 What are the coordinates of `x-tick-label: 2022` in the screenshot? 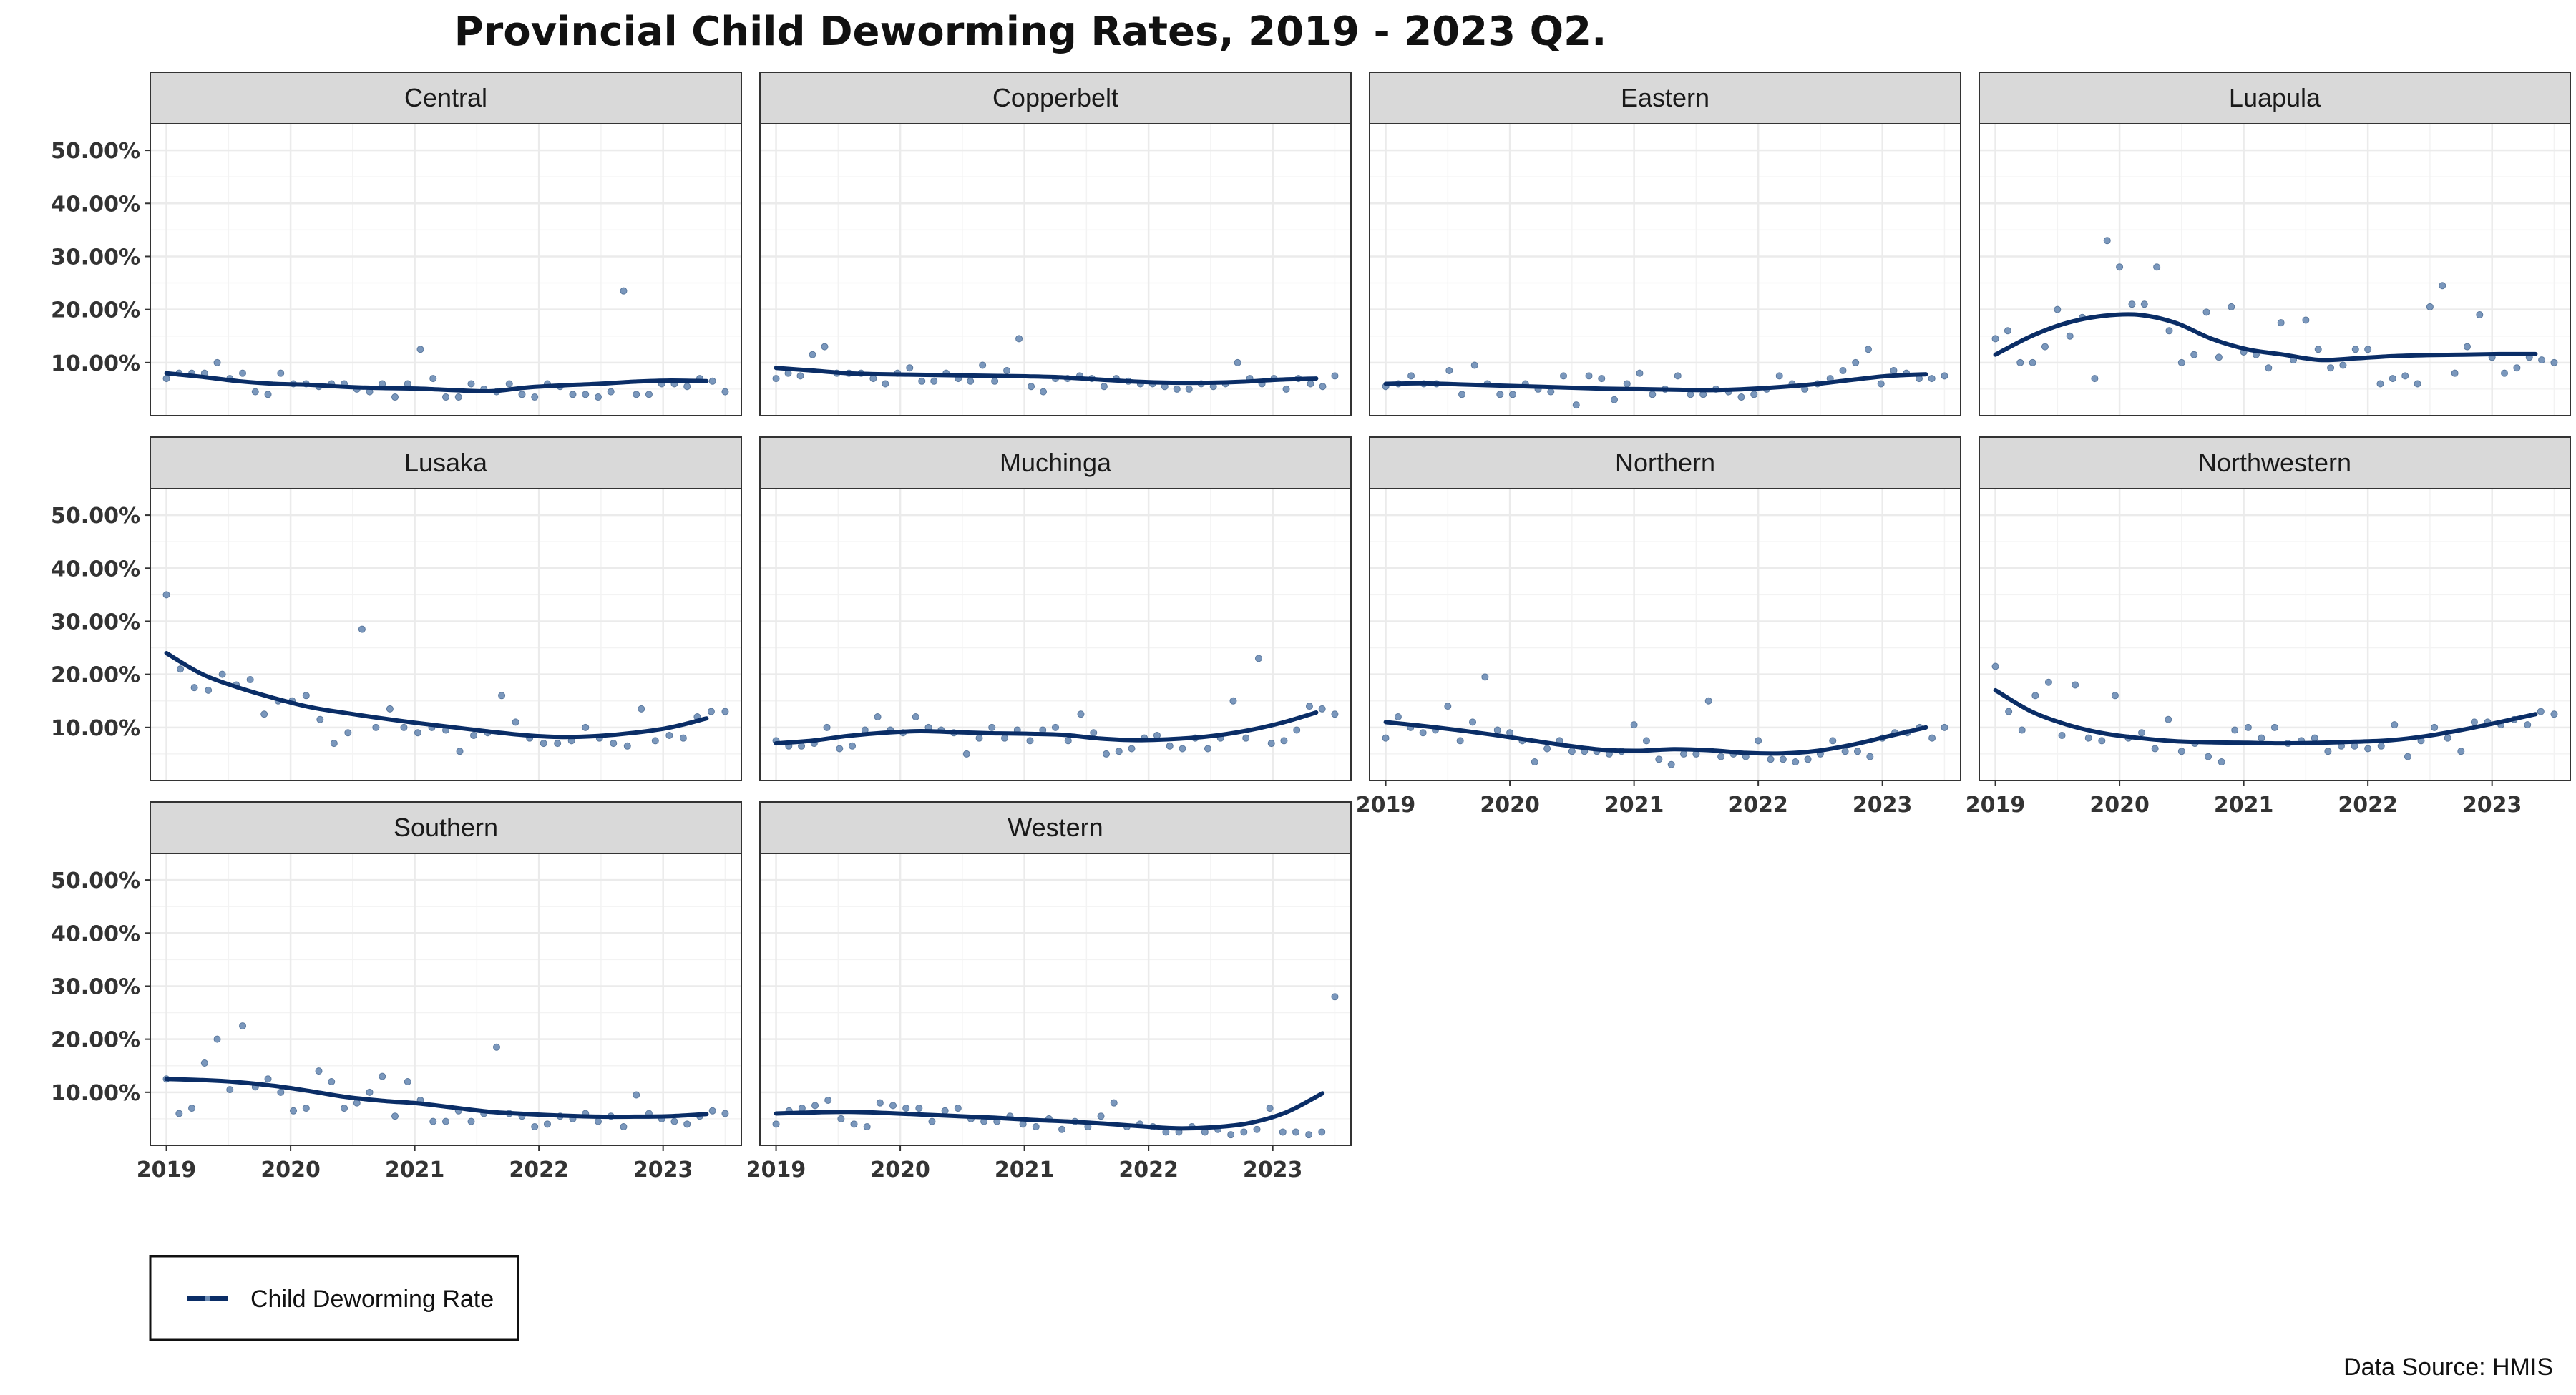 It's located at (1148, 1170).